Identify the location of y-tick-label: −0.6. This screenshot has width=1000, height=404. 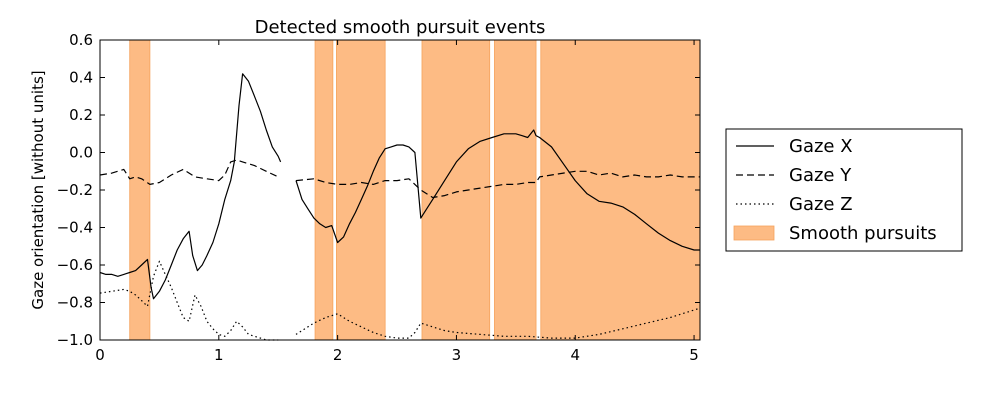
(75, 265).